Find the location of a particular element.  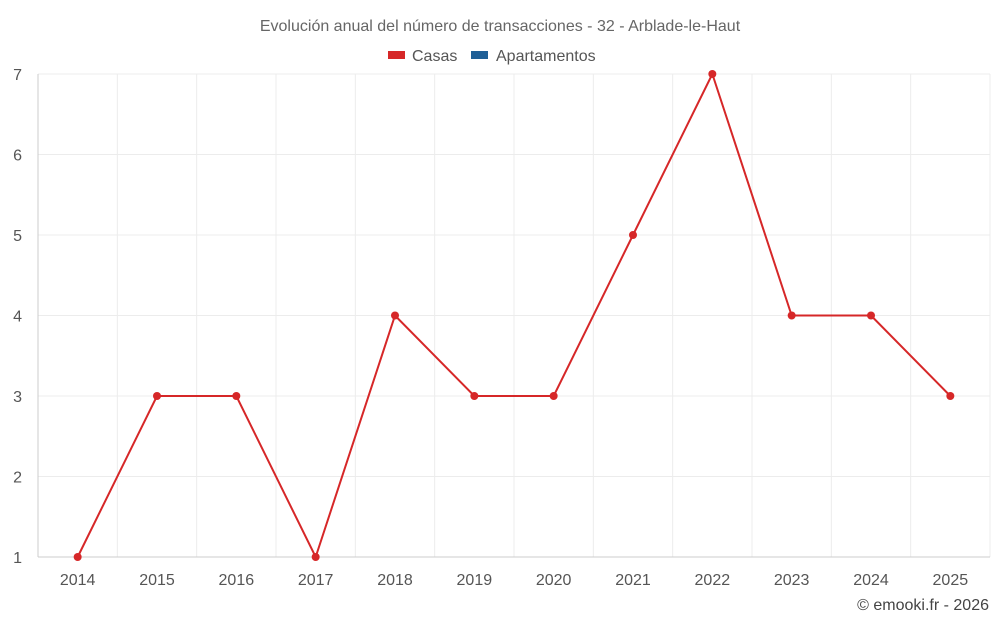

x-tick-label: 2015 is located at coordinates (157, 580).